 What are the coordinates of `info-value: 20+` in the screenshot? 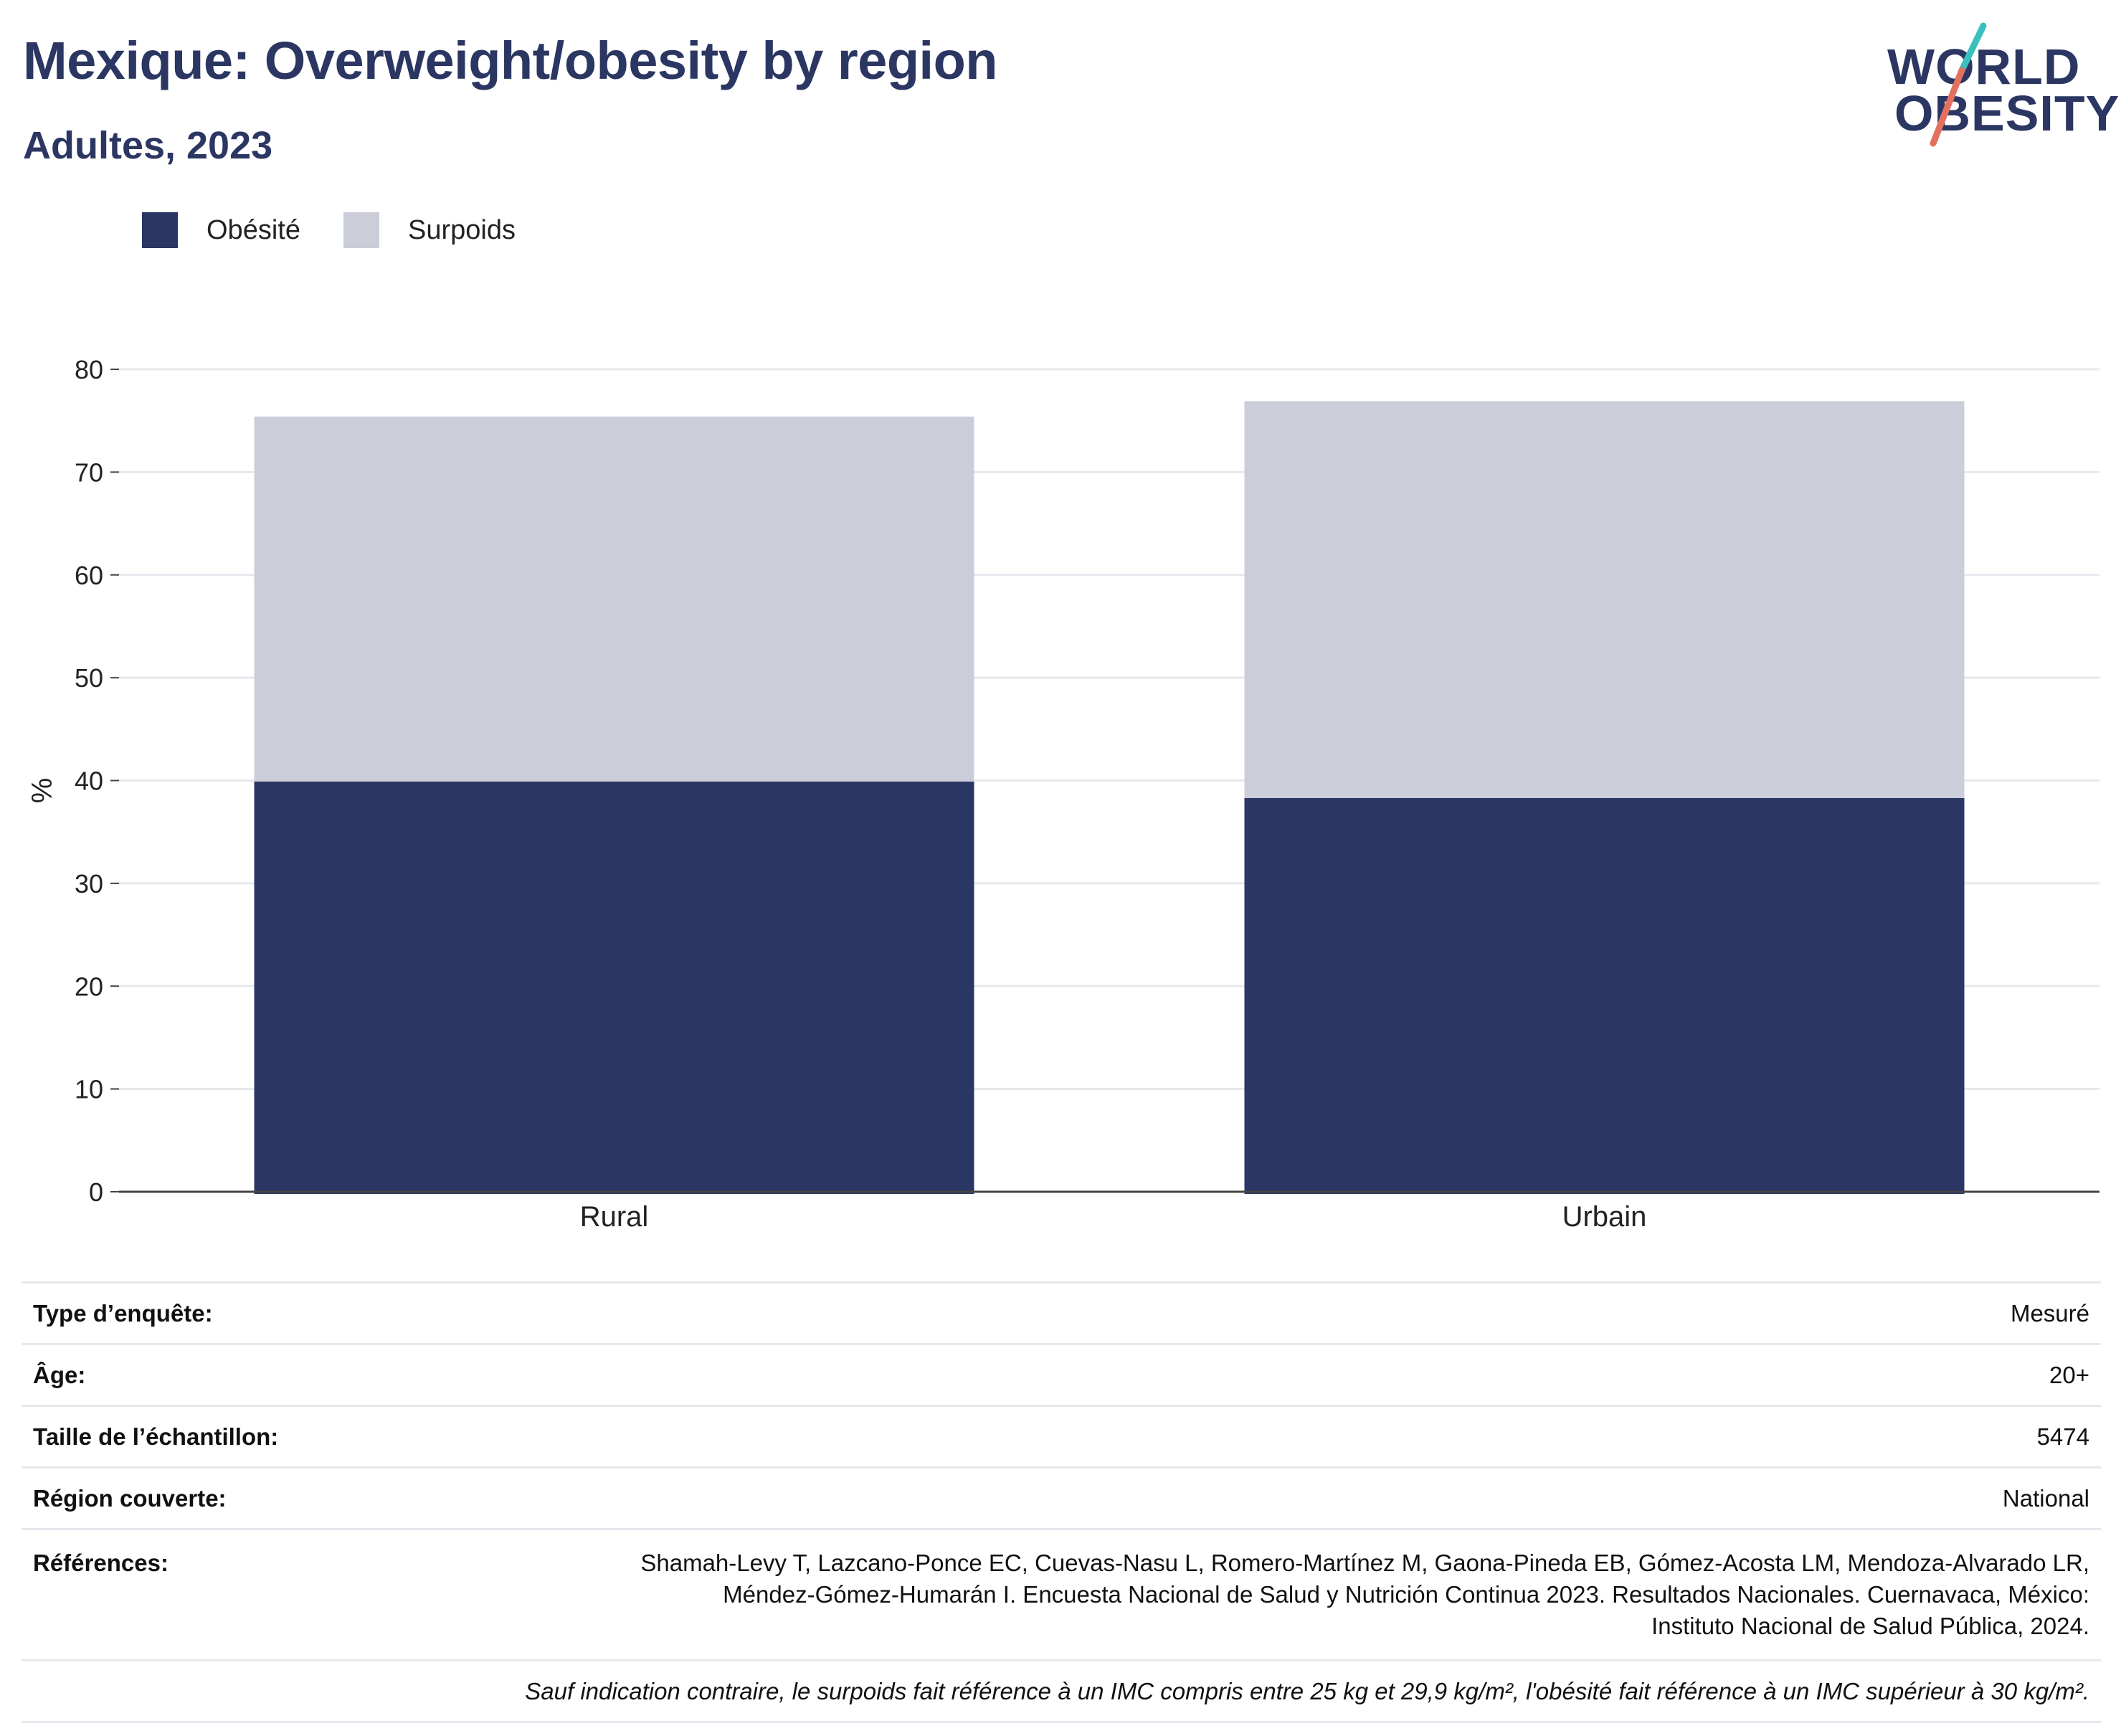 It's located at (1221, 1375).